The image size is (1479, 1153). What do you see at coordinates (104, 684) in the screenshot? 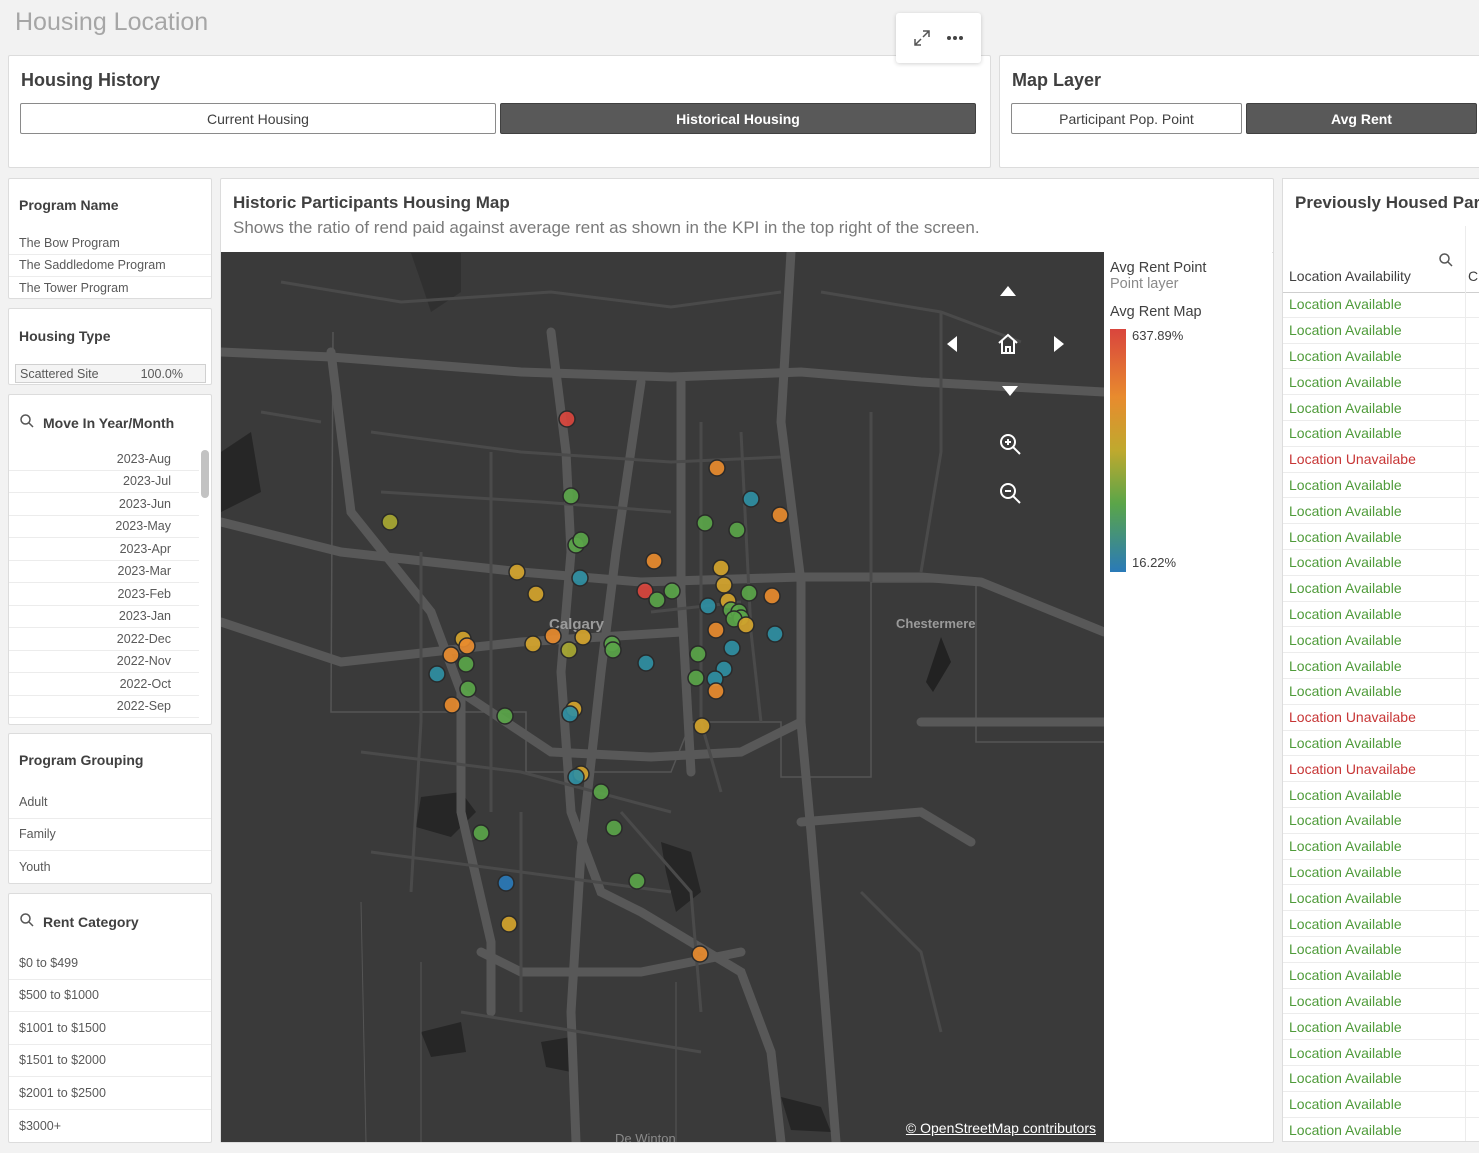
I see `list-item: 2022-Oct` at bounding box center [104, 684].